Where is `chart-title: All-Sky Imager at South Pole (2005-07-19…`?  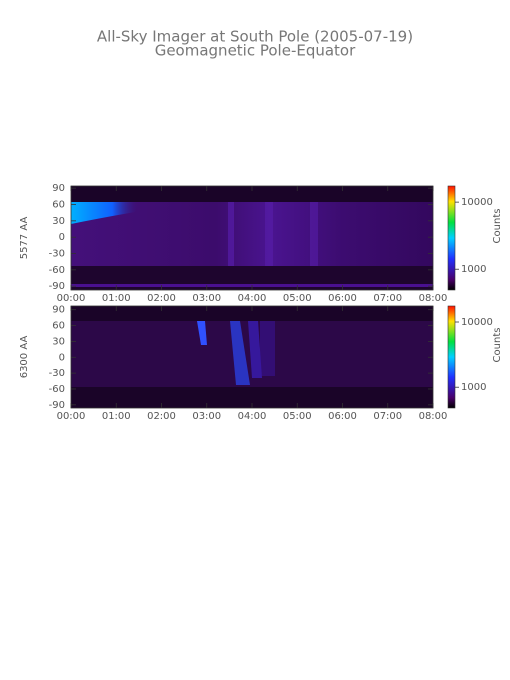 chart-title: All-Sky Imager at South Pole (2005-07-19… is located at coordinates (255, 37).